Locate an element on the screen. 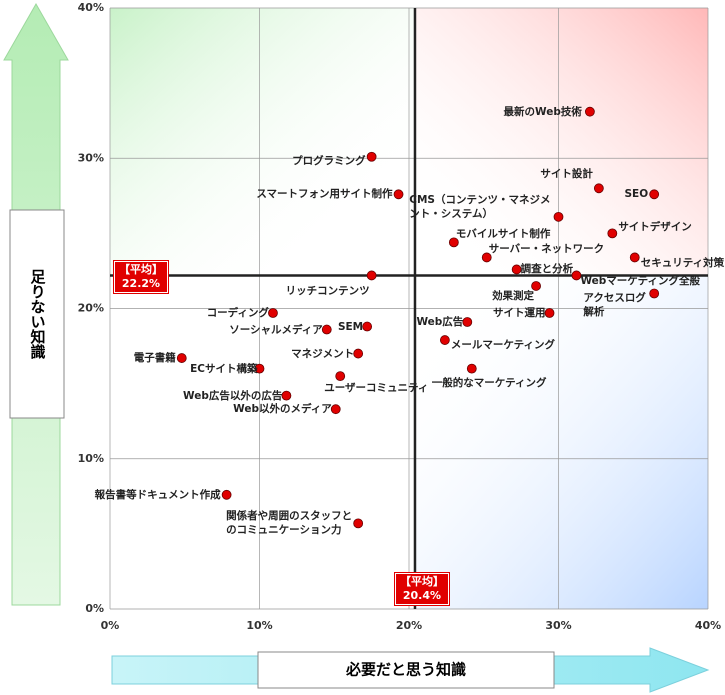 Image resolution: width=725 pixels, height=695 pixels. x-tick-label: 40% is located at coordinates (708, 625).